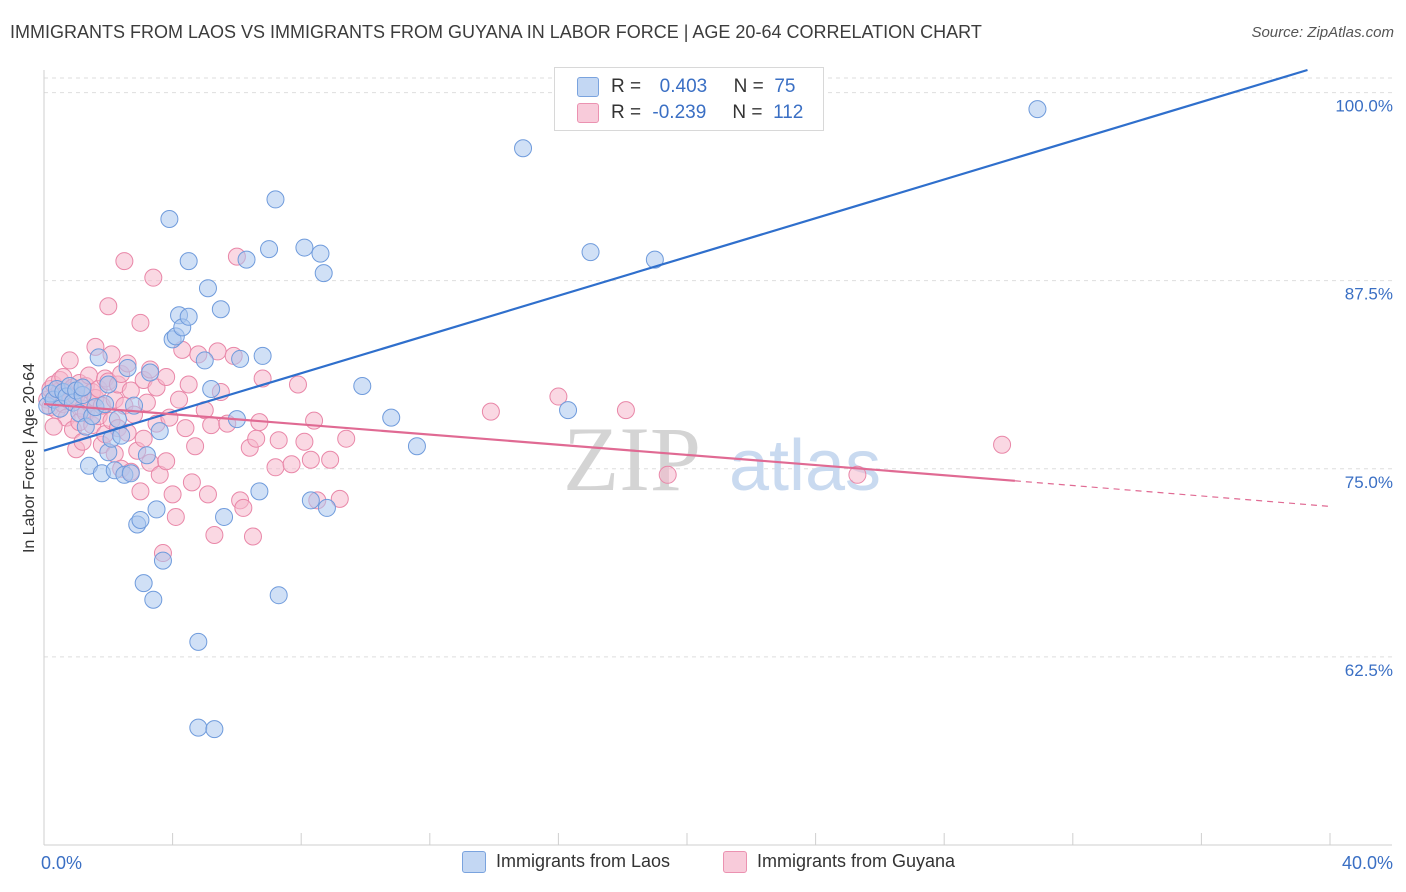  I want to click on x-tick-label-max: 40.0%, so click(1367, 863).